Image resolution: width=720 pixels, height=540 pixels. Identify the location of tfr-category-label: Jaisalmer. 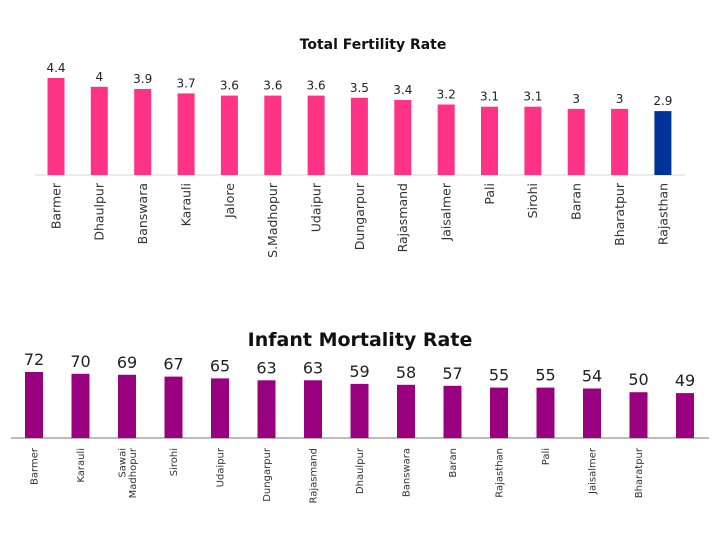
(446, 211).